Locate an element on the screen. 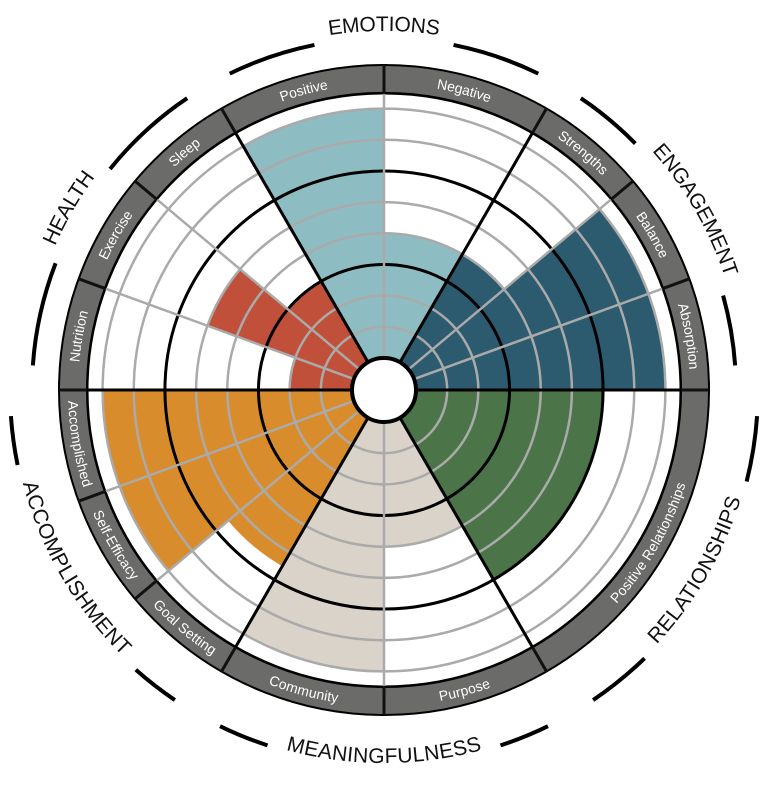 The height and width of the screenshot is (794, 769). domain-label: EMOTIONS is located at coordinates (384, 25).